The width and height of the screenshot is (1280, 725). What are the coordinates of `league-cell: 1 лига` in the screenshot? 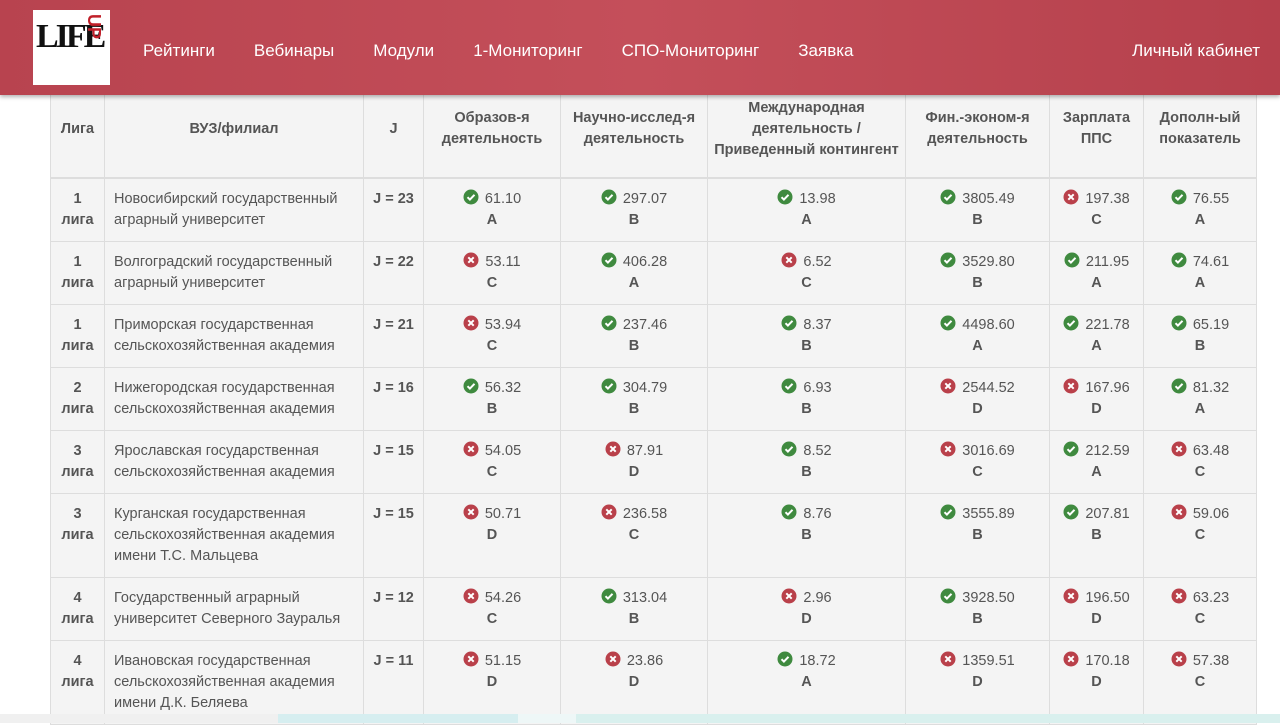 It's located at (77, 336).